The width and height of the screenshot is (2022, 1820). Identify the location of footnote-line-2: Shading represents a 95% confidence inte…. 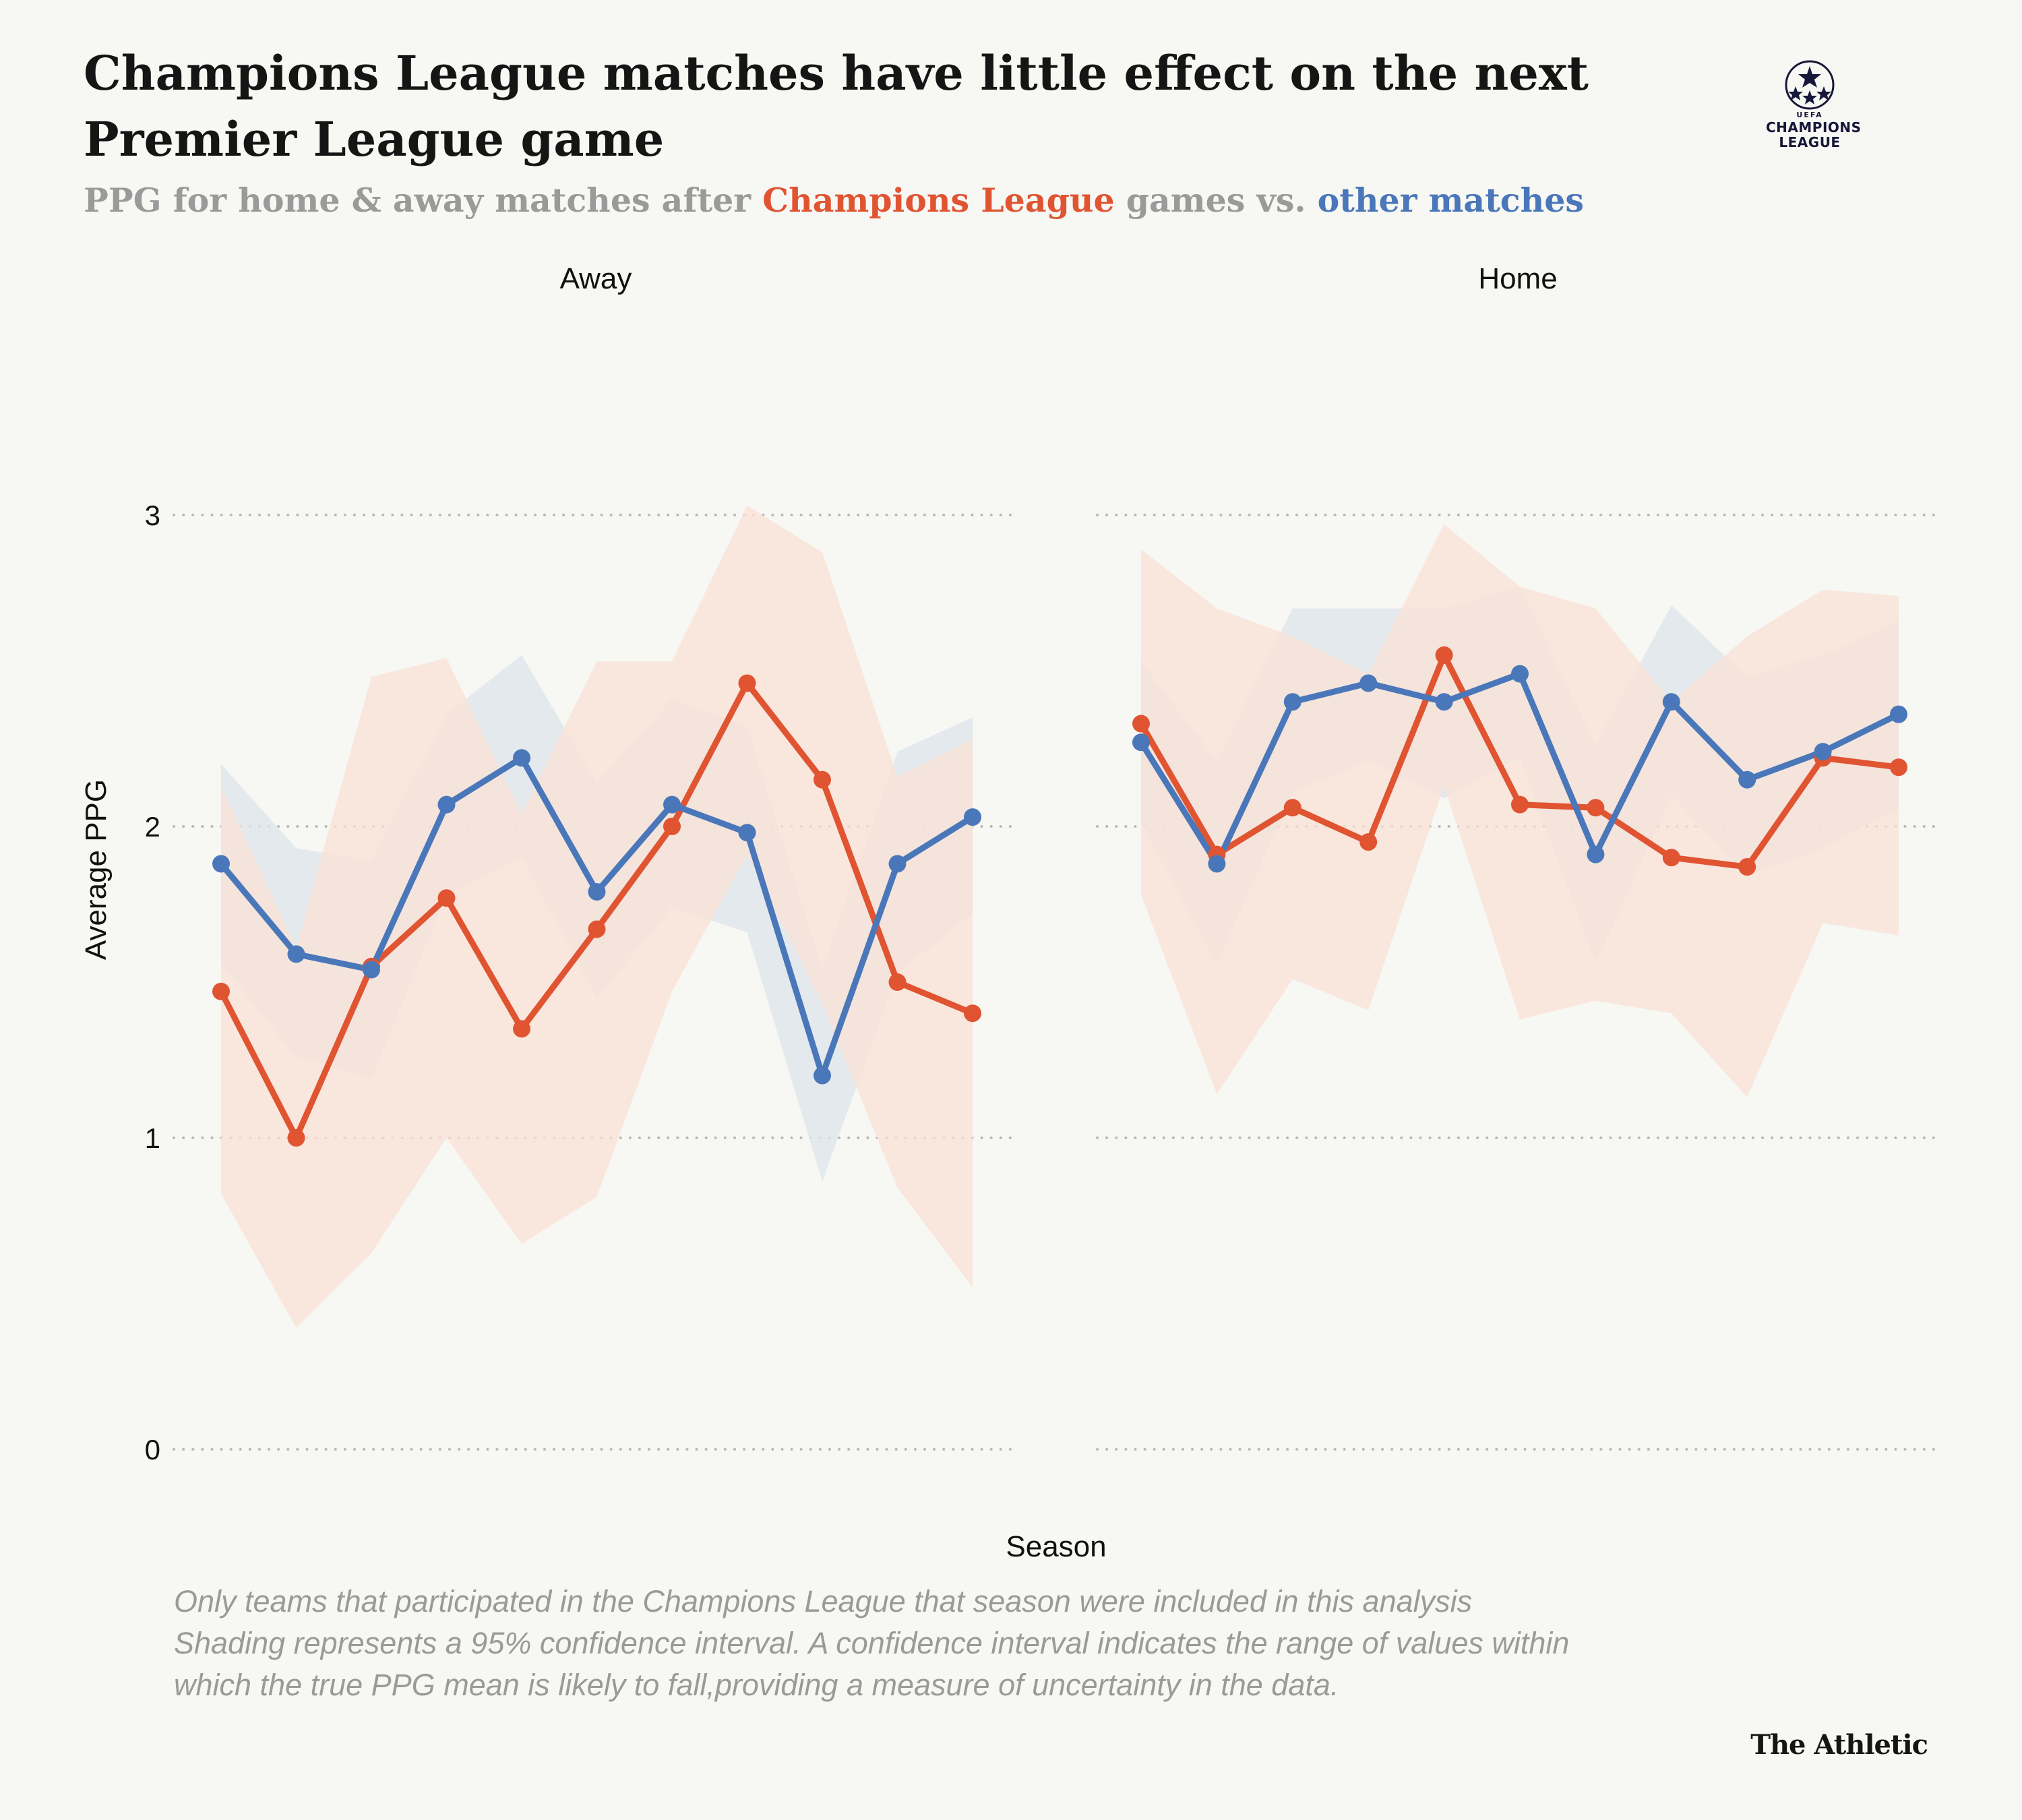
(872, 1643).